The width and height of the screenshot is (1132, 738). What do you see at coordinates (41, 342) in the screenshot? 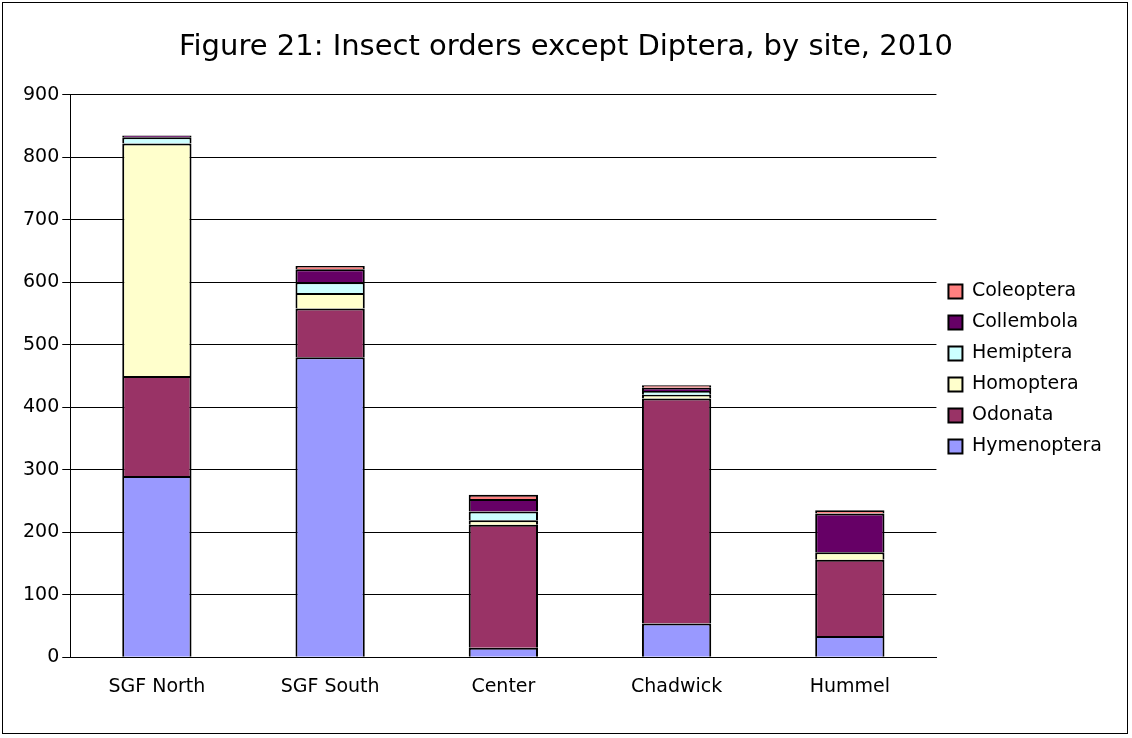
I see `y-tick-label: 500` at bounding box center [41, 342].